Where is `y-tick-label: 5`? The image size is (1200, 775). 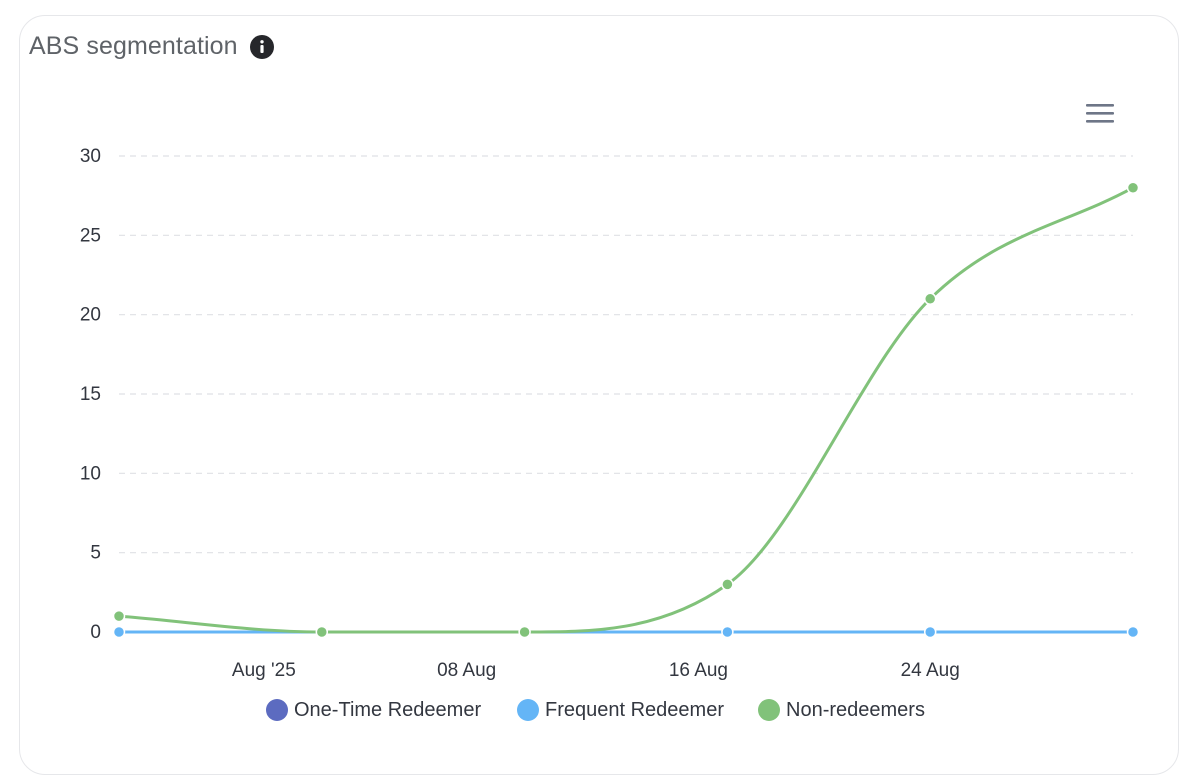
y-tick-label: 5 is located at coordinates (95, 553).